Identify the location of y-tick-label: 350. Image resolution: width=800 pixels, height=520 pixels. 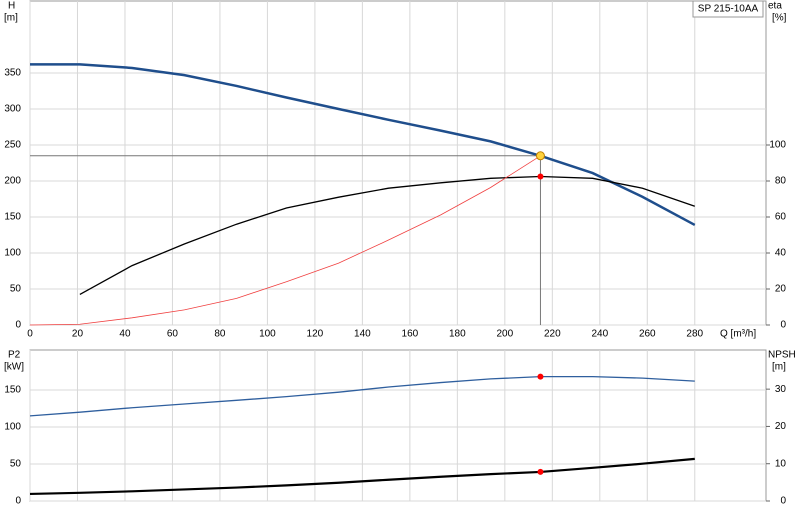
(12, 73).